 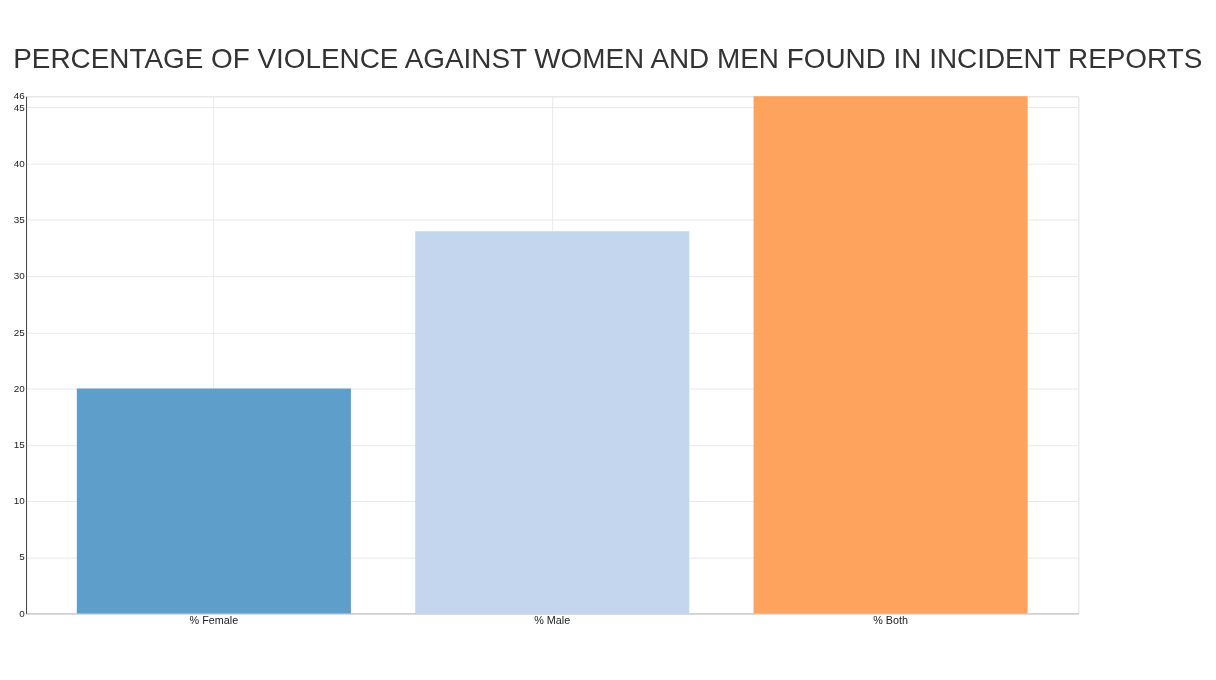 What do you see at coordinates (19, 96) in the screenshot?
I see `y-tick-label: 46` at bounding box center [19, 96].